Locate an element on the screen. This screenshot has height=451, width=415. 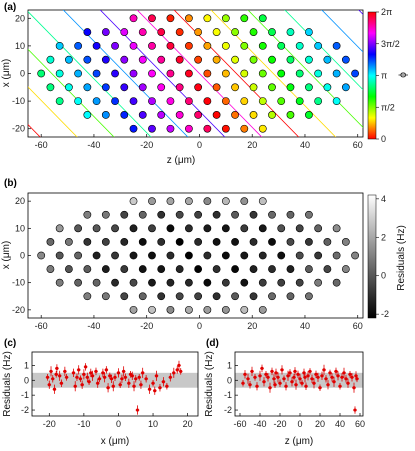
phase-front-line is located at coordinates (323, 50).